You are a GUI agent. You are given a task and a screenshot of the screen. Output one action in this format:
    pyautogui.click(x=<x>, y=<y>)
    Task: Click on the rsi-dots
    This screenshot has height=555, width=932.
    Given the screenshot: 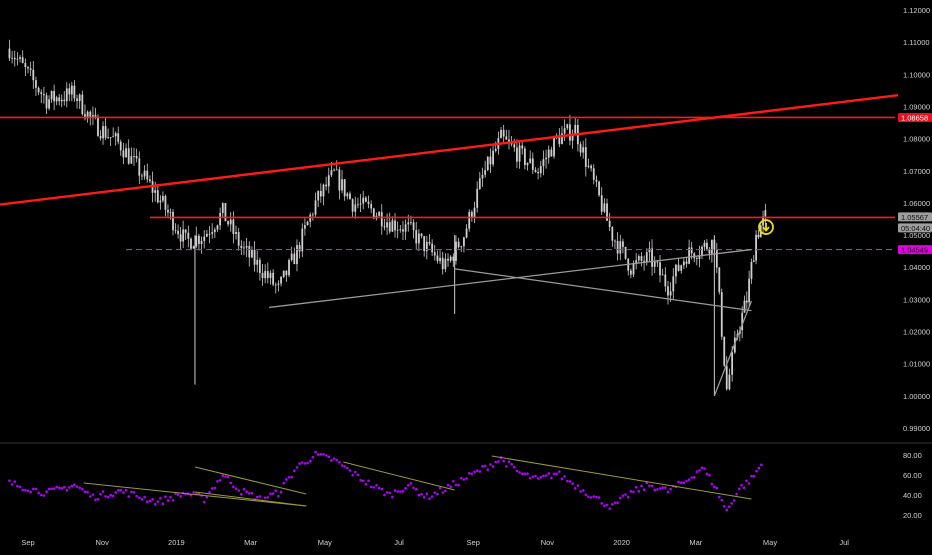 What is the action you would take?
    pyautogui.click(x=385, y=481)
    